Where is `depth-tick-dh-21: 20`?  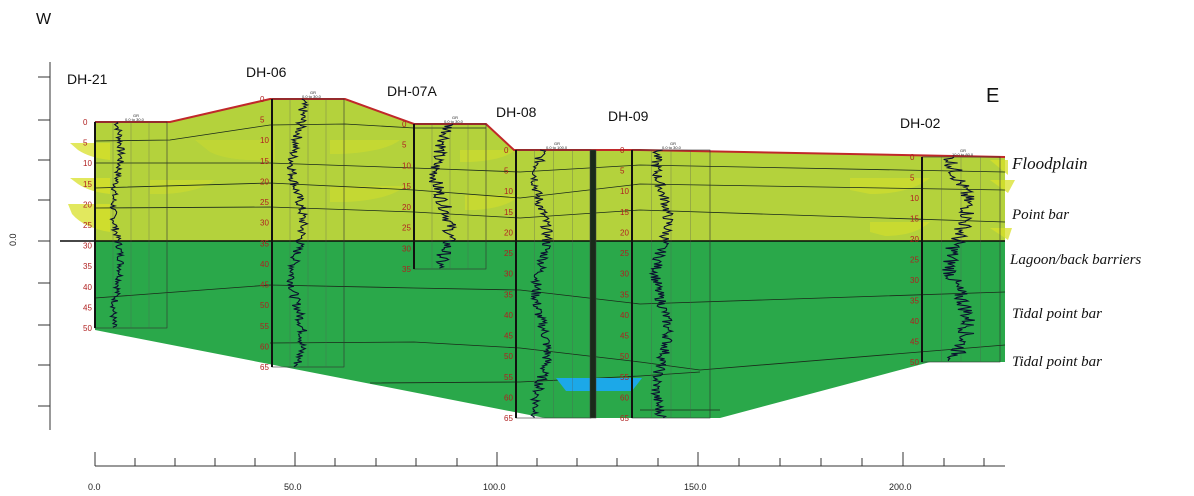
depth-tick-dh-21: 20 is located at coordinates (87, 204).